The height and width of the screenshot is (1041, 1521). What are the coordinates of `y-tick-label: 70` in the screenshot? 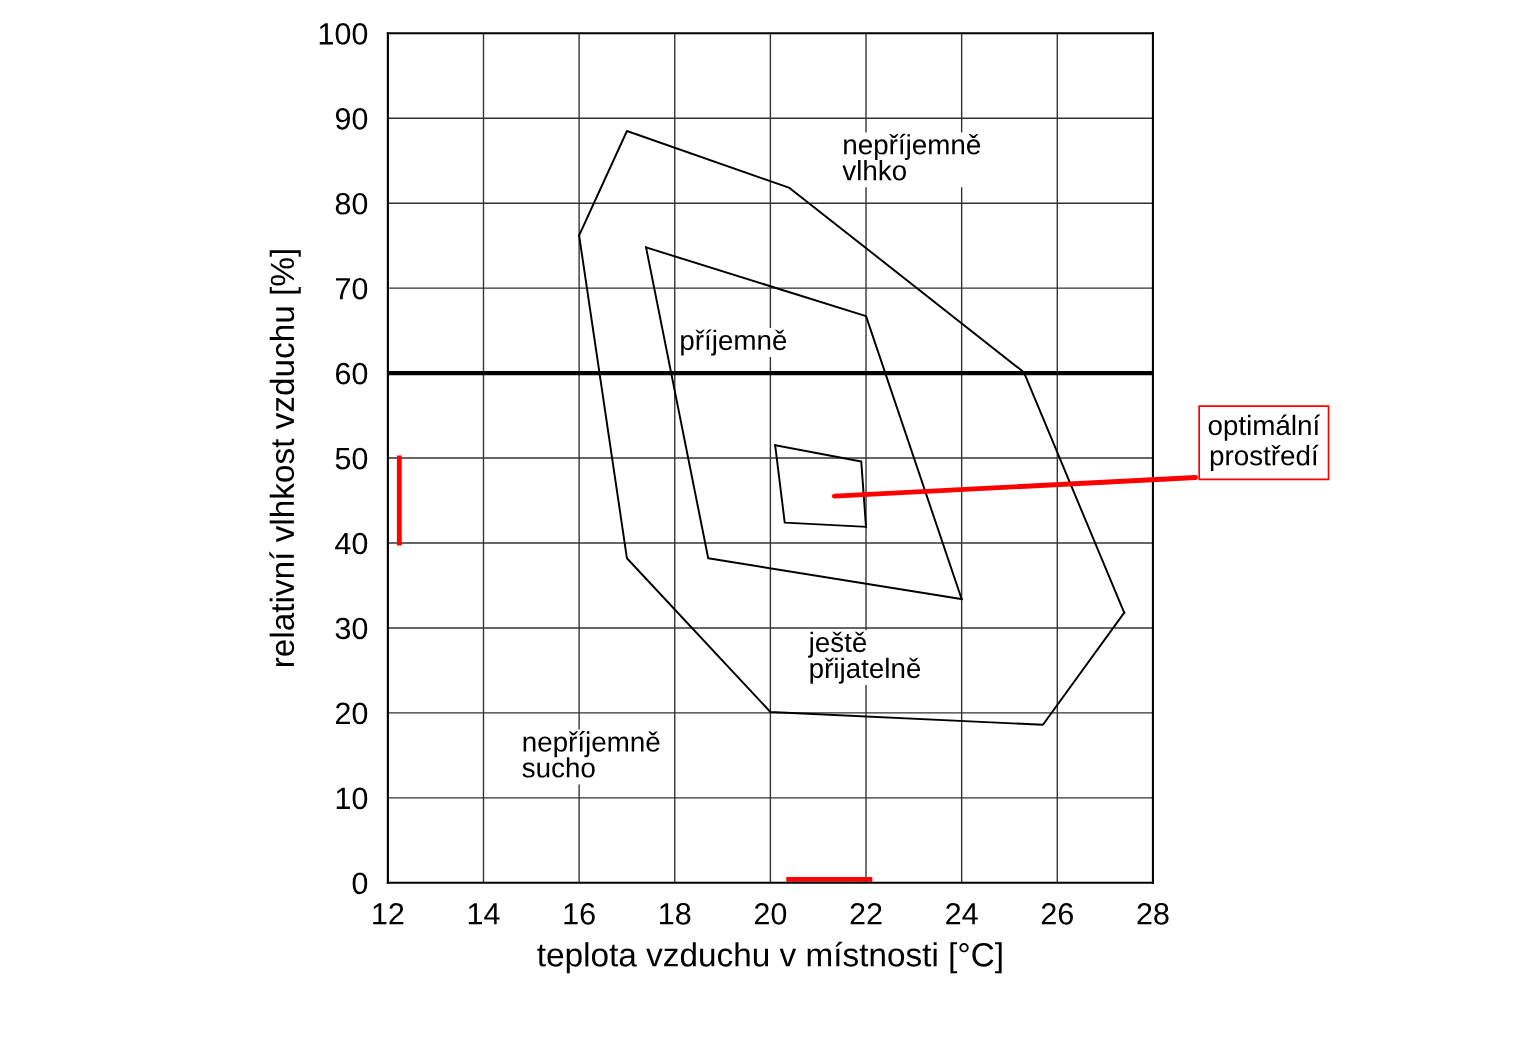 It's located at (351, 288).